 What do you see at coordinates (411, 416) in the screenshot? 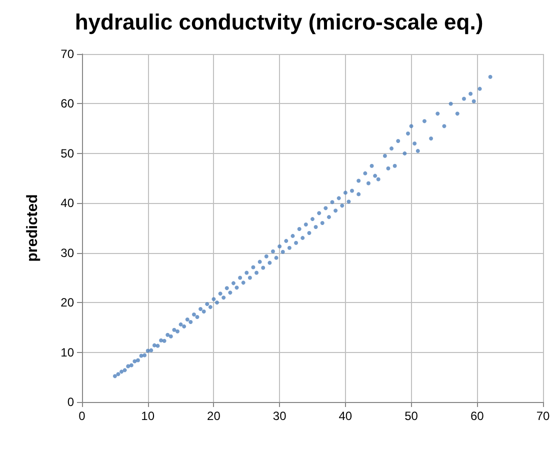
I see `x-tick-label: 50` at bounding box center [411, 416].